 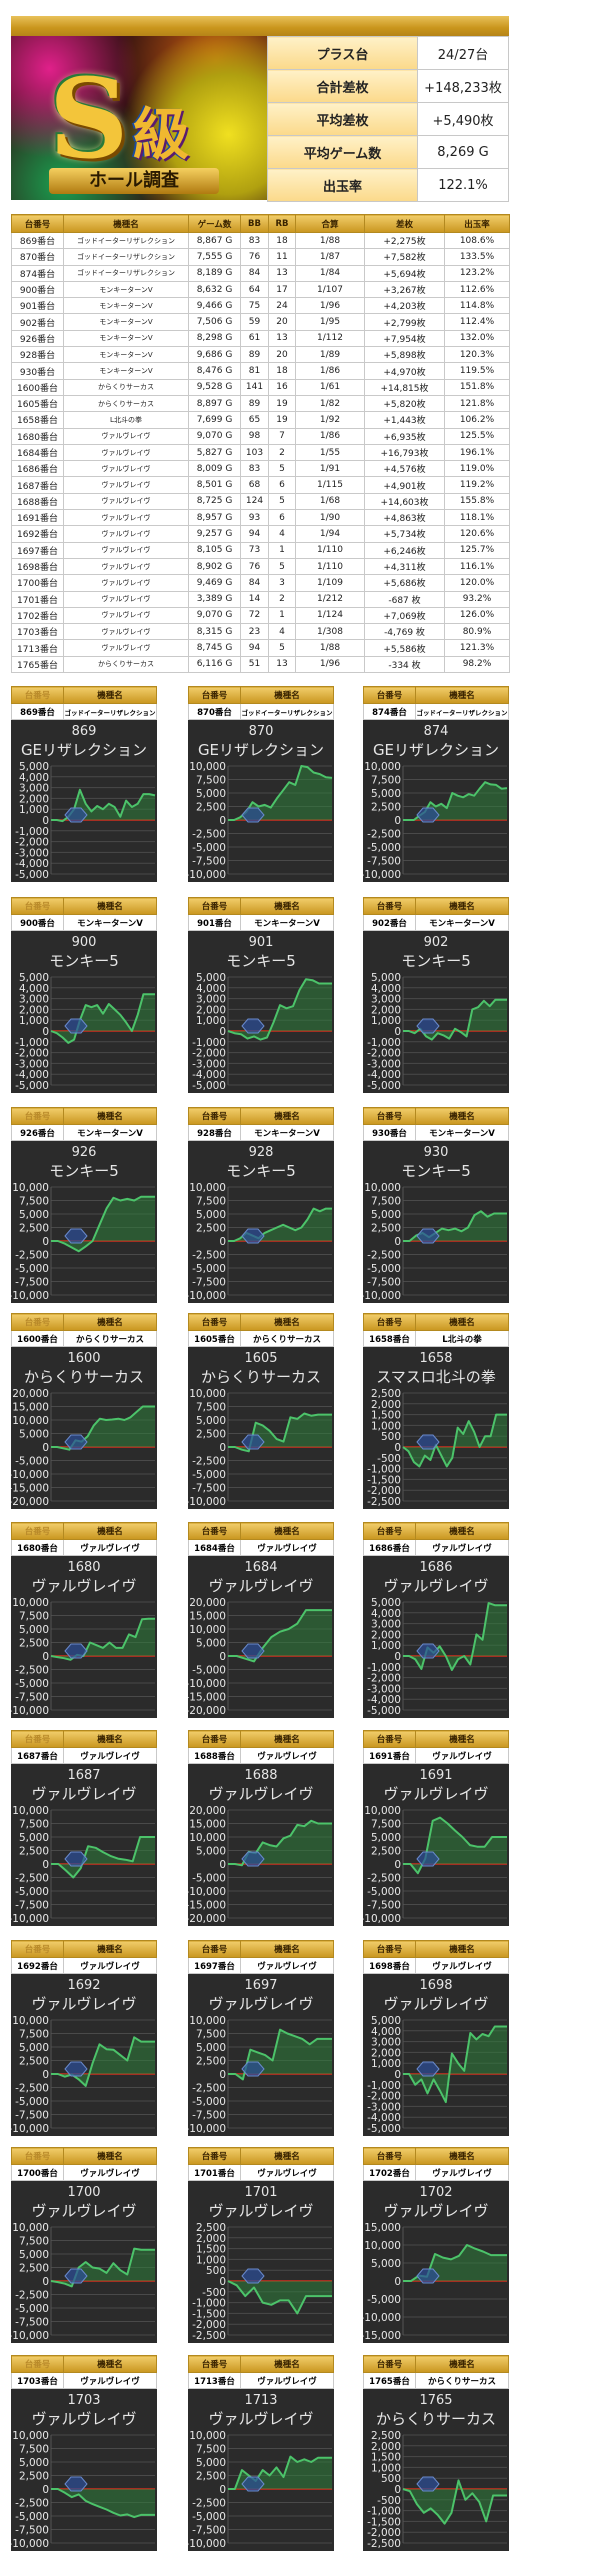 I want to click on chart-title-machine: からくりサーカス, so click(x=261, y=1377).